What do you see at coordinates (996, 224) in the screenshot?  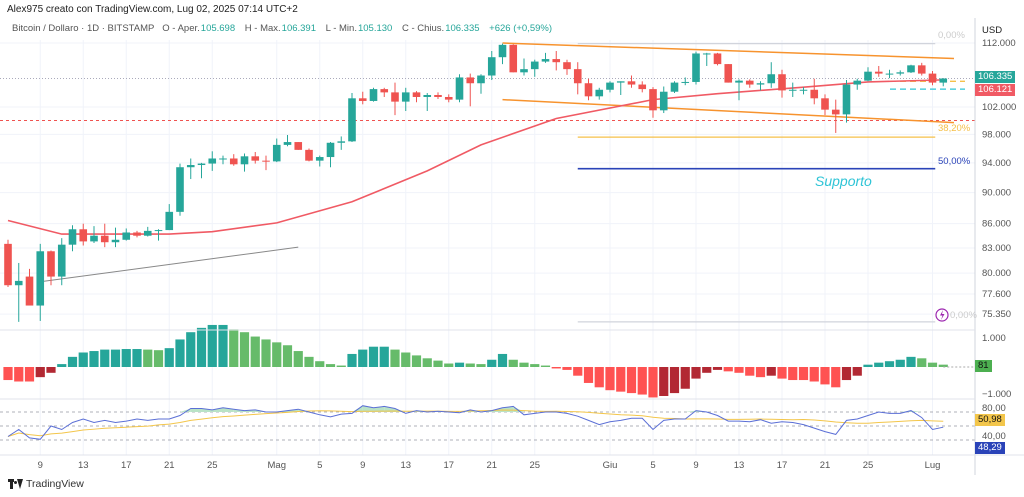 I see `price-tick: 86.000` at bounding box center [996, 224].